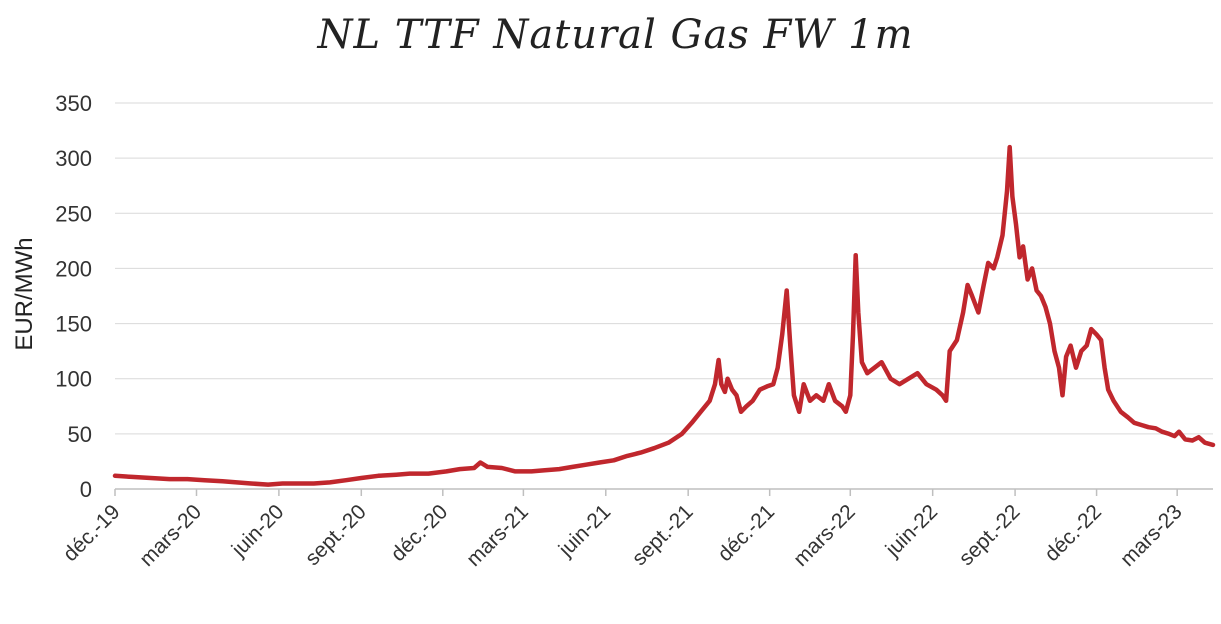  I want to click on x-tick-label: mars-22, so click(824, 535).